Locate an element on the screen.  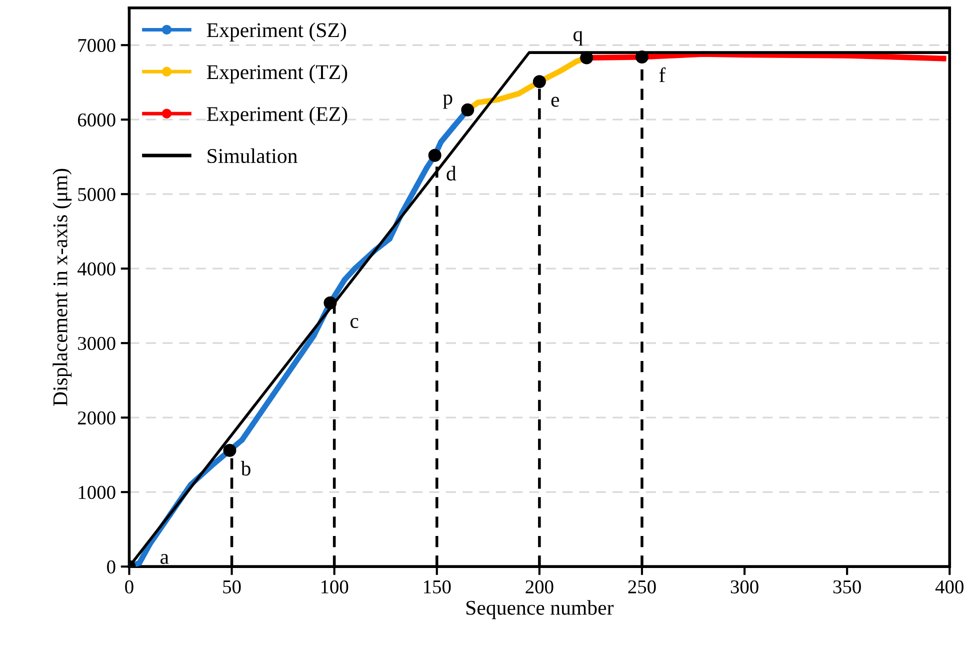
y-tick-label: 4000 is located at coordinates (97, 269).